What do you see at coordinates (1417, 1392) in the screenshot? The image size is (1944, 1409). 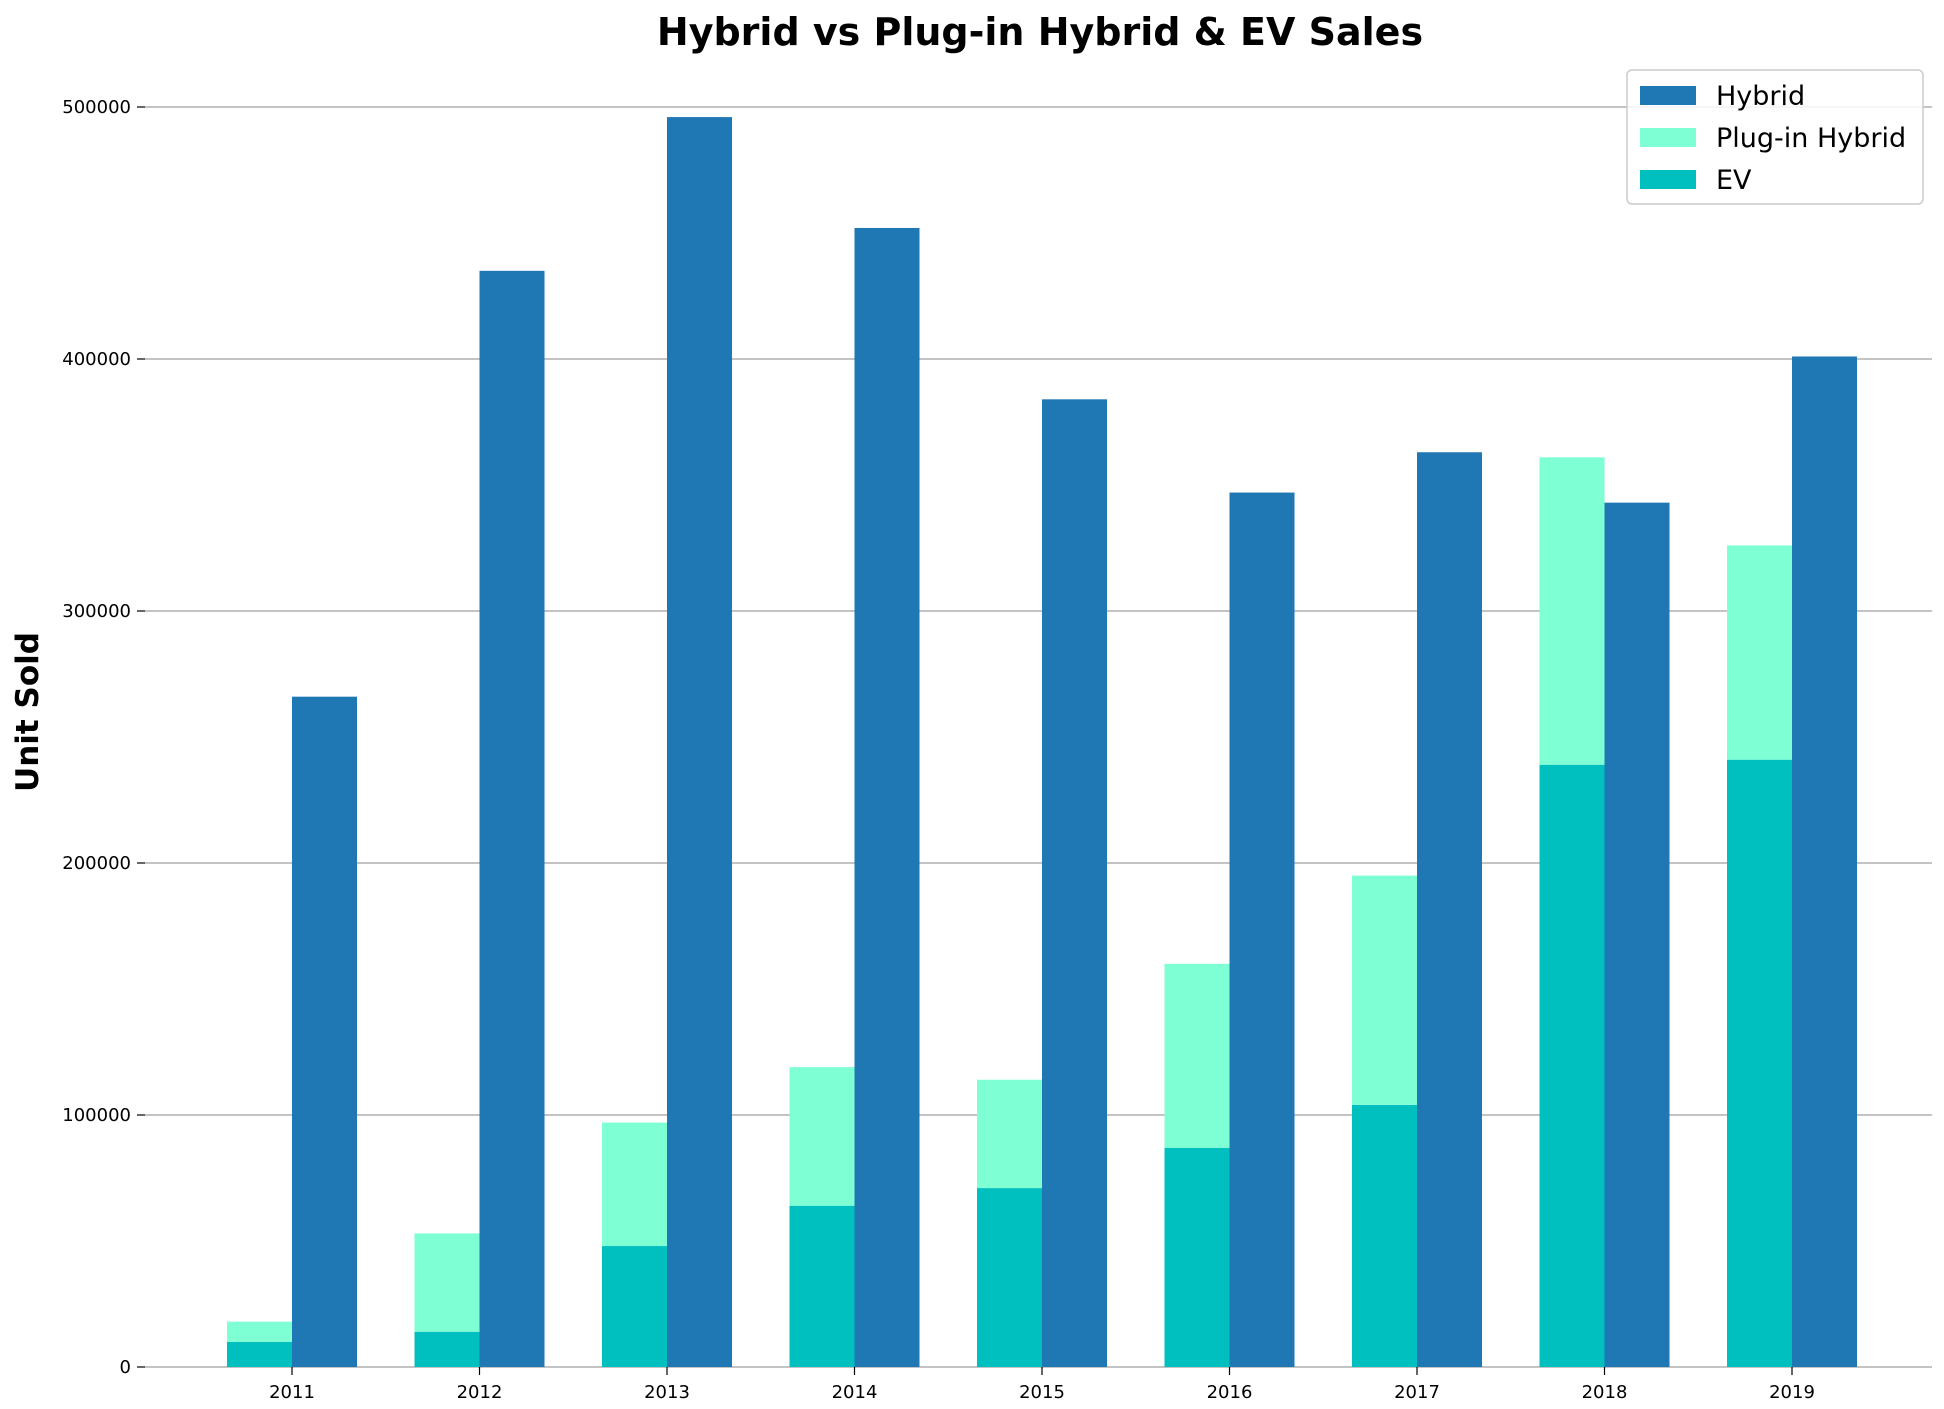 I see `x-tick-label: 2017` at bounding box center [1417, 1392].